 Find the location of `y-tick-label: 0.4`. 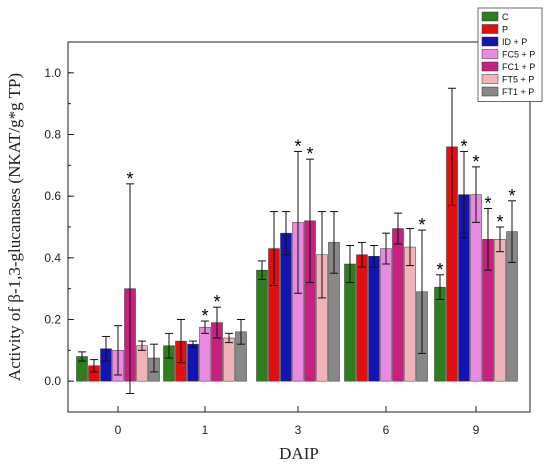

y-tick-label: 0.4 is located at coordinates (52, 258).